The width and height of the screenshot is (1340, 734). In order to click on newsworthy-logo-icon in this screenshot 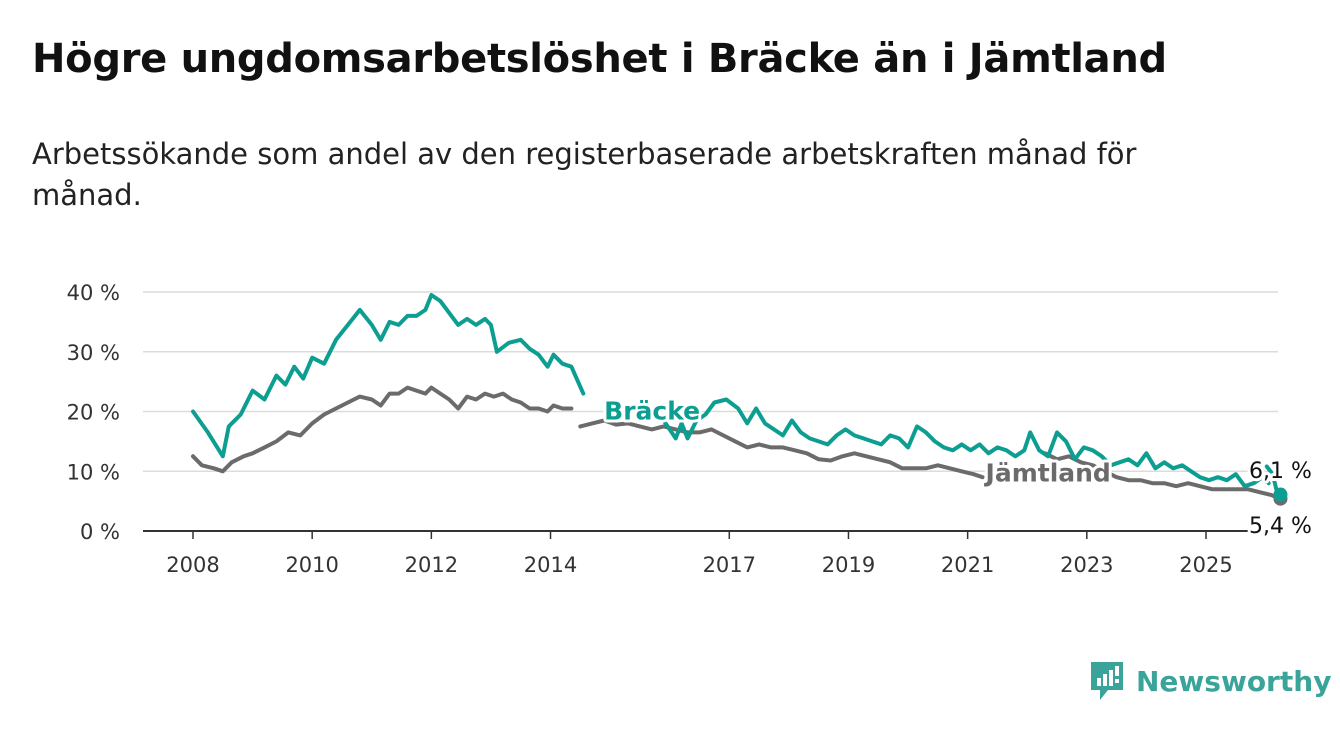, I will do `click(1107, 681)`.